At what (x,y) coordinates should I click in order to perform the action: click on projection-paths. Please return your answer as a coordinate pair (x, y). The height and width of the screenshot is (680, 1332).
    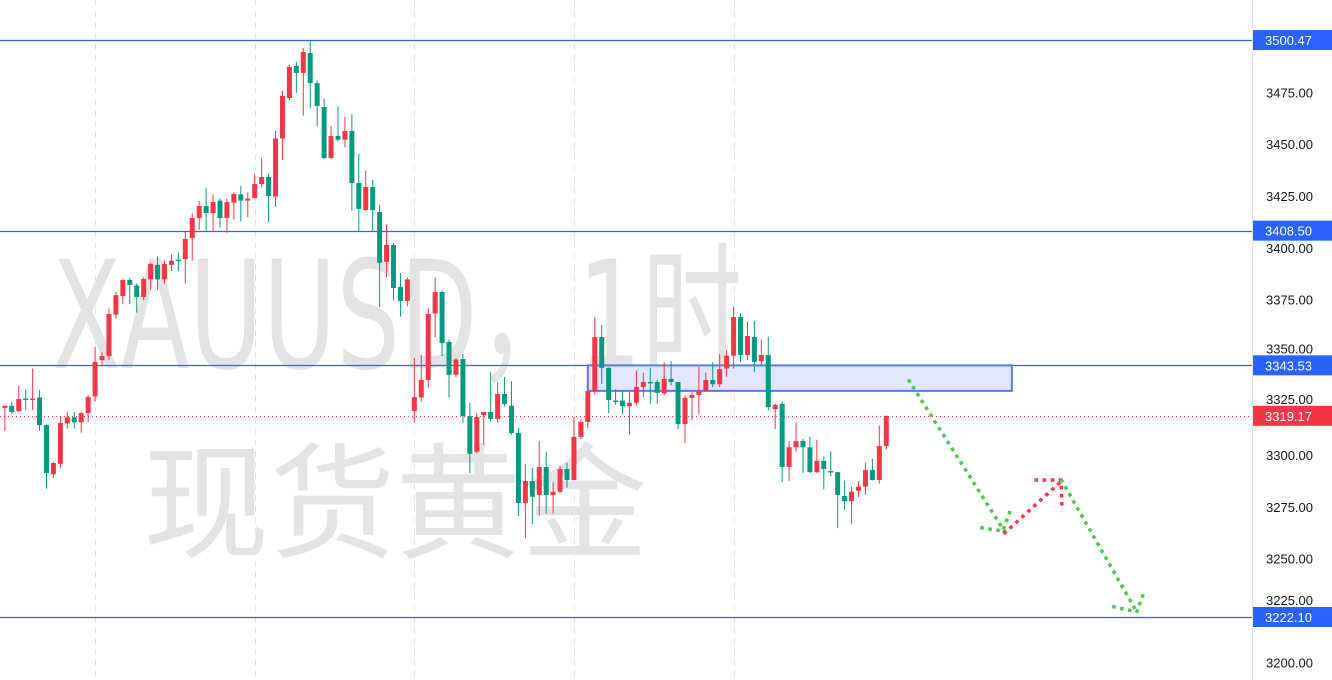
    Looking at the image, I should click on (1027, 496).